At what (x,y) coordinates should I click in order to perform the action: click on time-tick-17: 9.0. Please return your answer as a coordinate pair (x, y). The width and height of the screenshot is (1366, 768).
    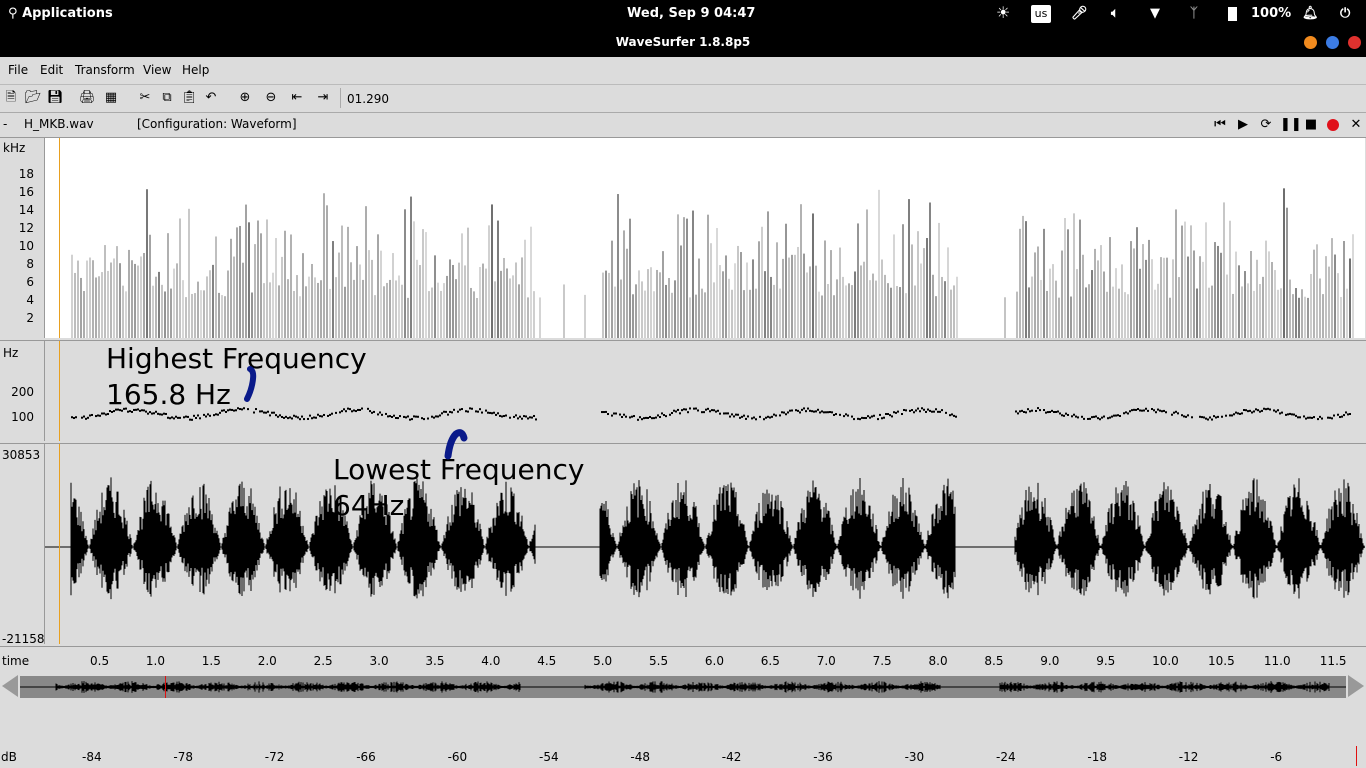
    Looking at the image, I should click on (1050, 661).